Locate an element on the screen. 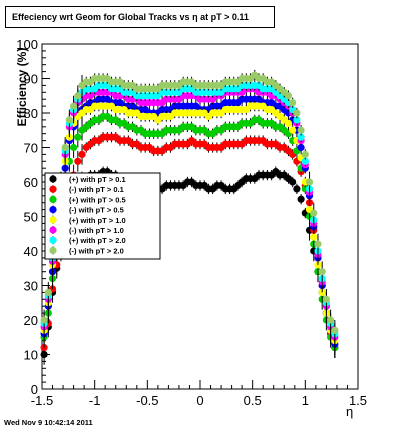 The image size is (400, 433). y-tick-label: 10 is located at coordinates (31, 355).